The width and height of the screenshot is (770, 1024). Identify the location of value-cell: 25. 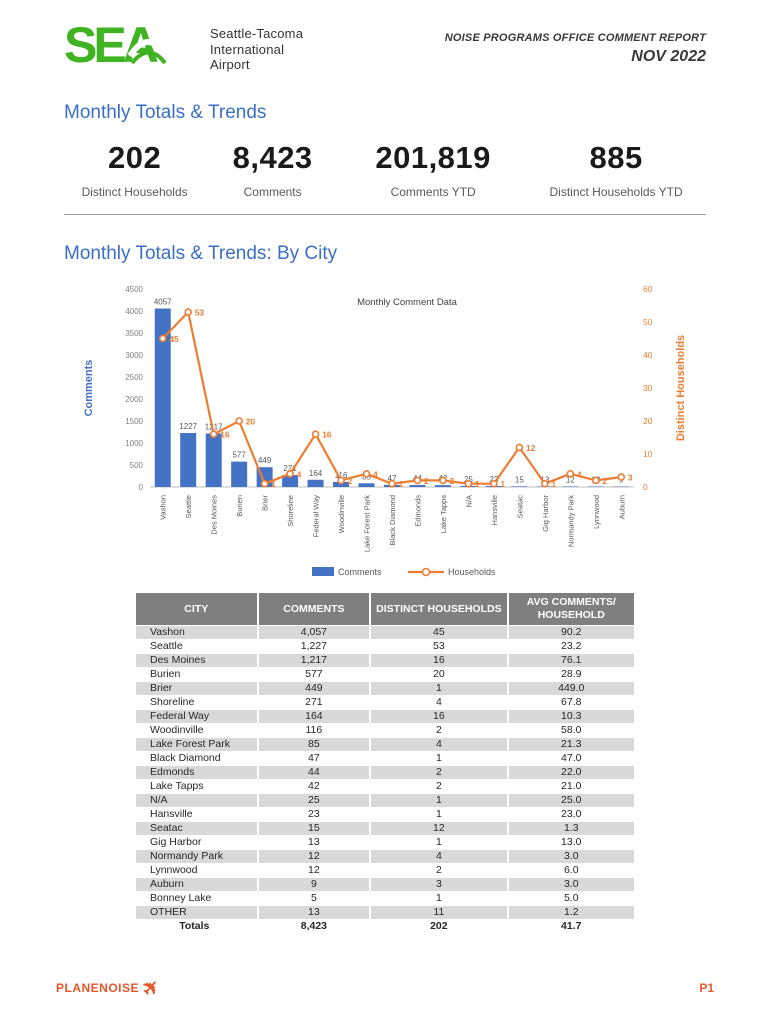
(314, 801).